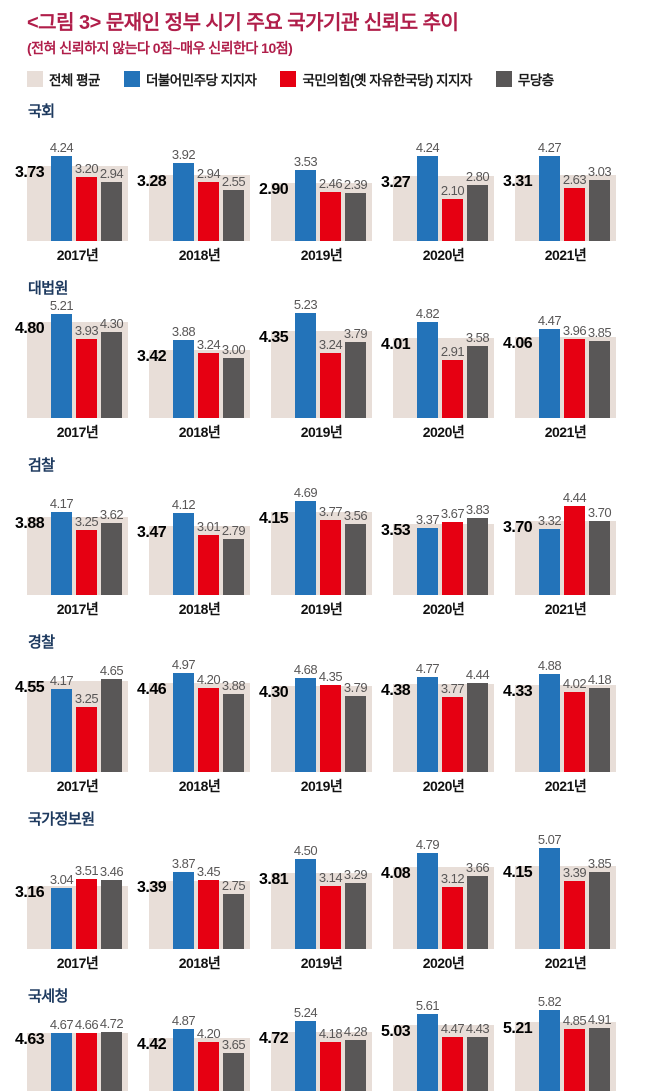  What do you see at coordinates (61, 880) in the screenshot?
I see `bar-value: 3.04` at bounding box center [61, 880].